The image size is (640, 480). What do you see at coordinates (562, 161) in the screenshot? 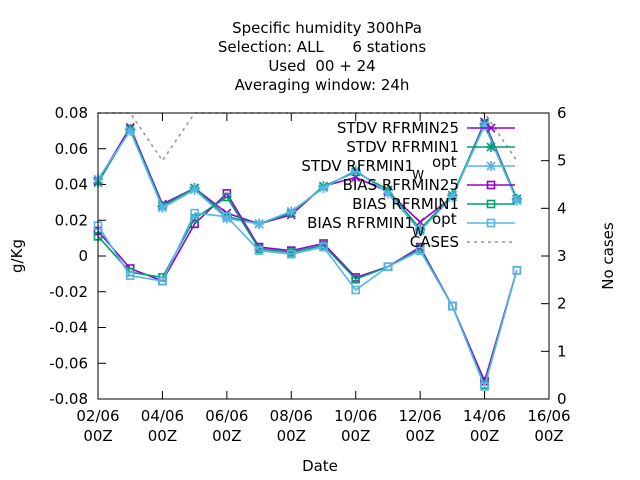
I see `y2-tick-label: 5` at bounding box center [562, 161].